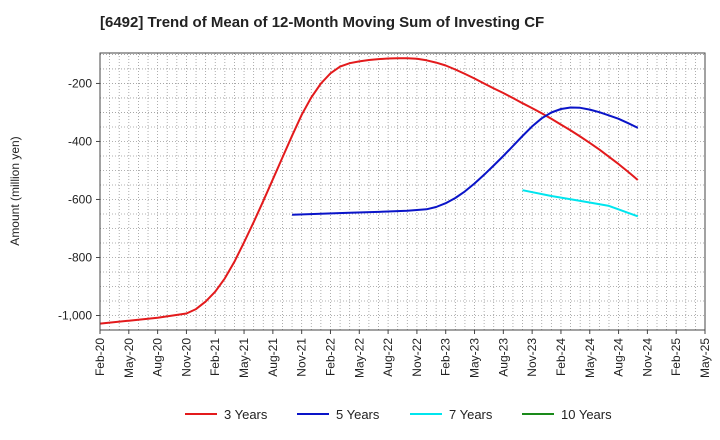 The height and width of the screenshot is (440, 720). What do you see at coordinates (186, 357) in the screenshot?
I see `x-tick-label: Nov-20` at bounding box center [186, 357].